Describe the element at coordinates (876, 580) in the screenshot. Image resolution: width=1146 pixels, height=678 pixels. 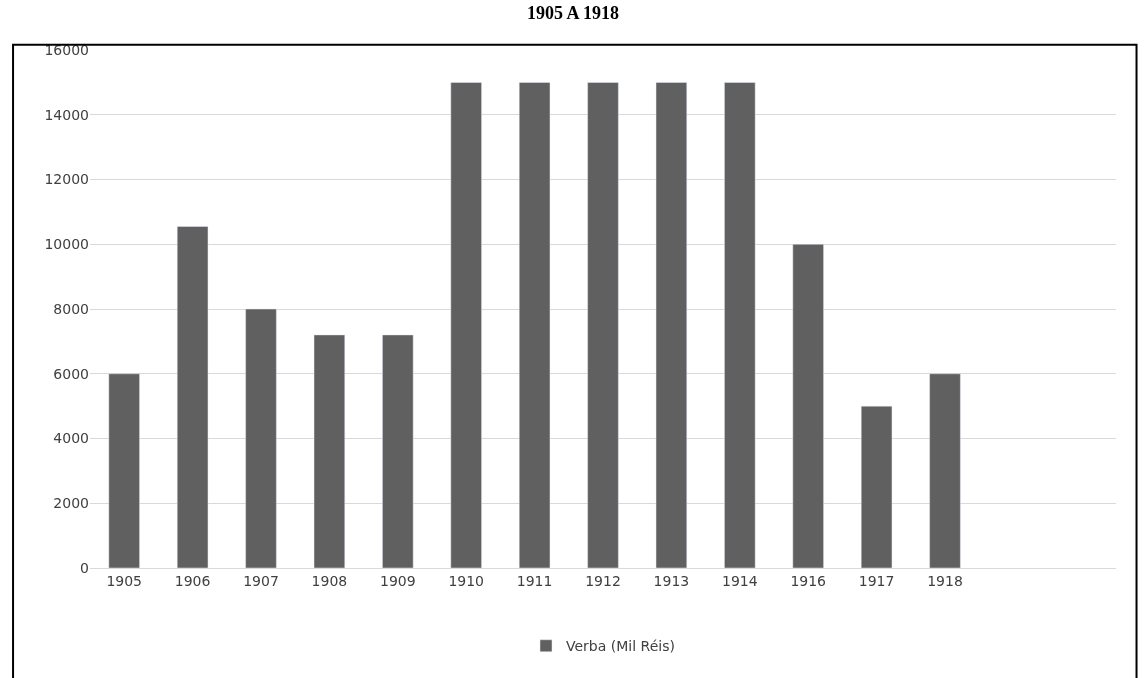
I see `x-tick-label: 1917` at that location.